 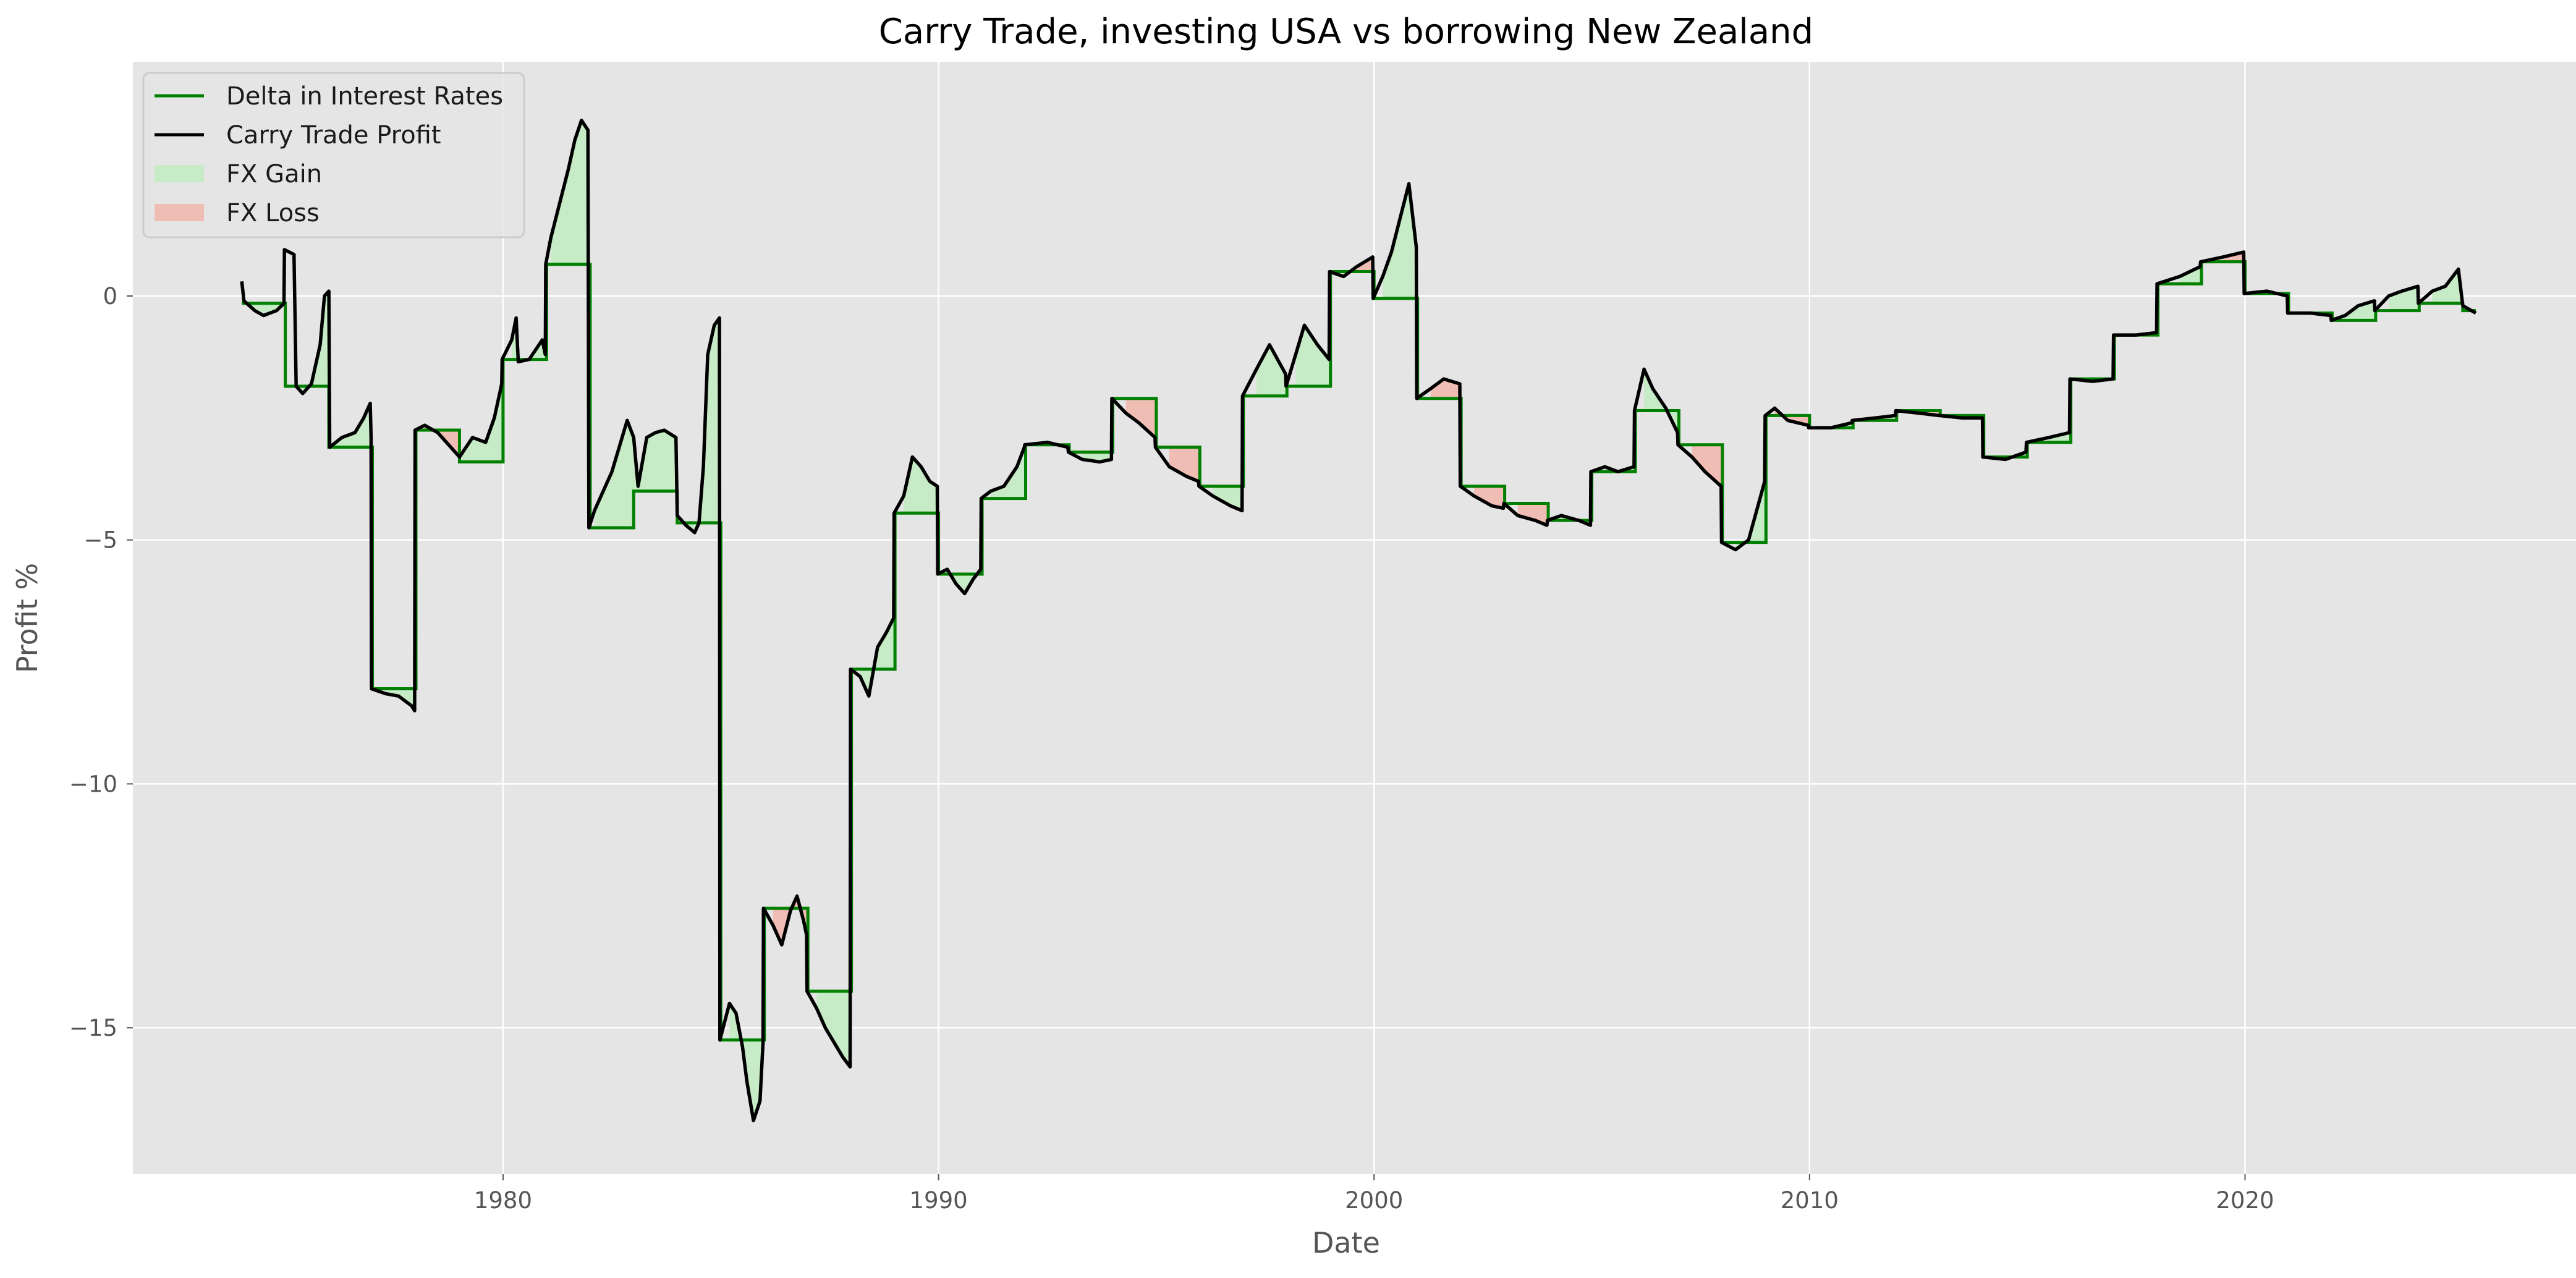 What do you see at coordinates (101, 662) in the screenshot?
I see `y-tick-labels: 0 −5 −10 −15` at bounding box center [101, 662].